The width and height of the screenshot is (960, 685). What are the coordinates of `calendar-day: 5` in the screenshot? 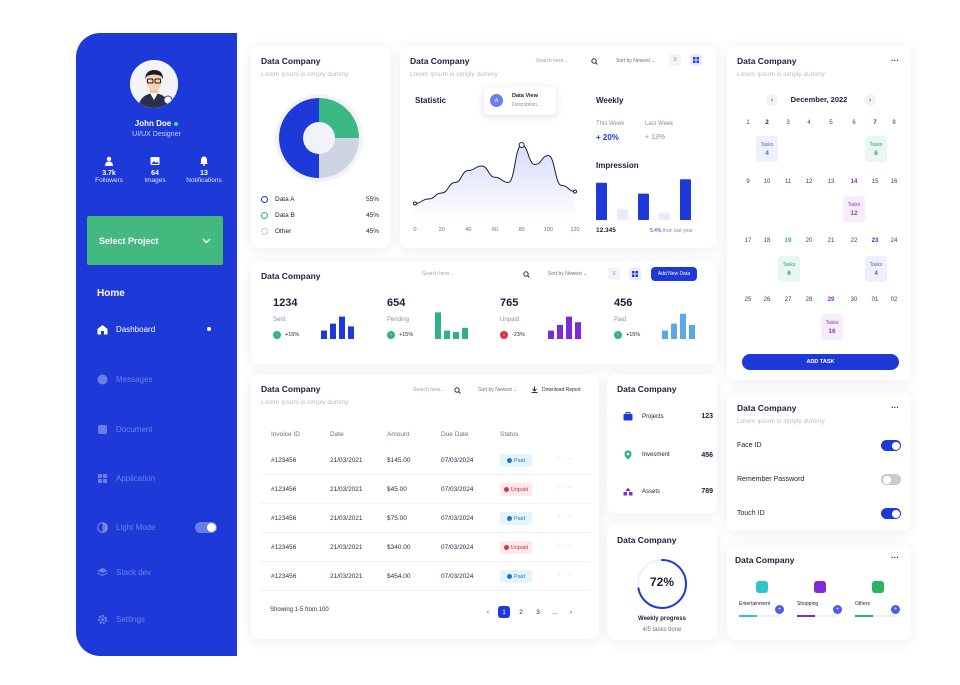 It's located at (831, 123).